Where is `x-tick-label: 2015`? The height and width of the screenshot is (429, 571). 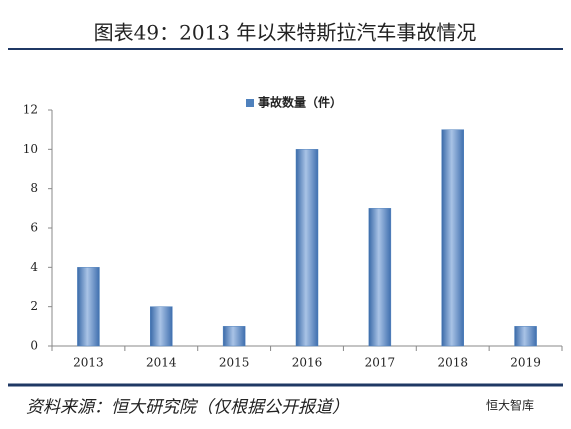 x-tick-label: 2015 is located at coordinates (234, 363).